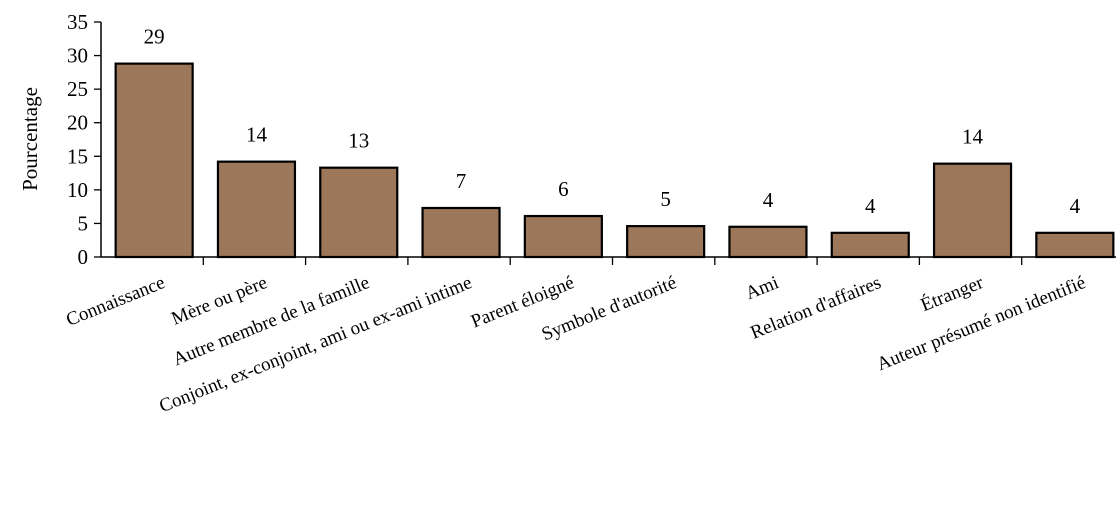 The image size is (1116, 529). What do you see at coordinates (77, 123) in the screenshot?
I see `y-tick-label: 20` at bounding box center [77, 123].